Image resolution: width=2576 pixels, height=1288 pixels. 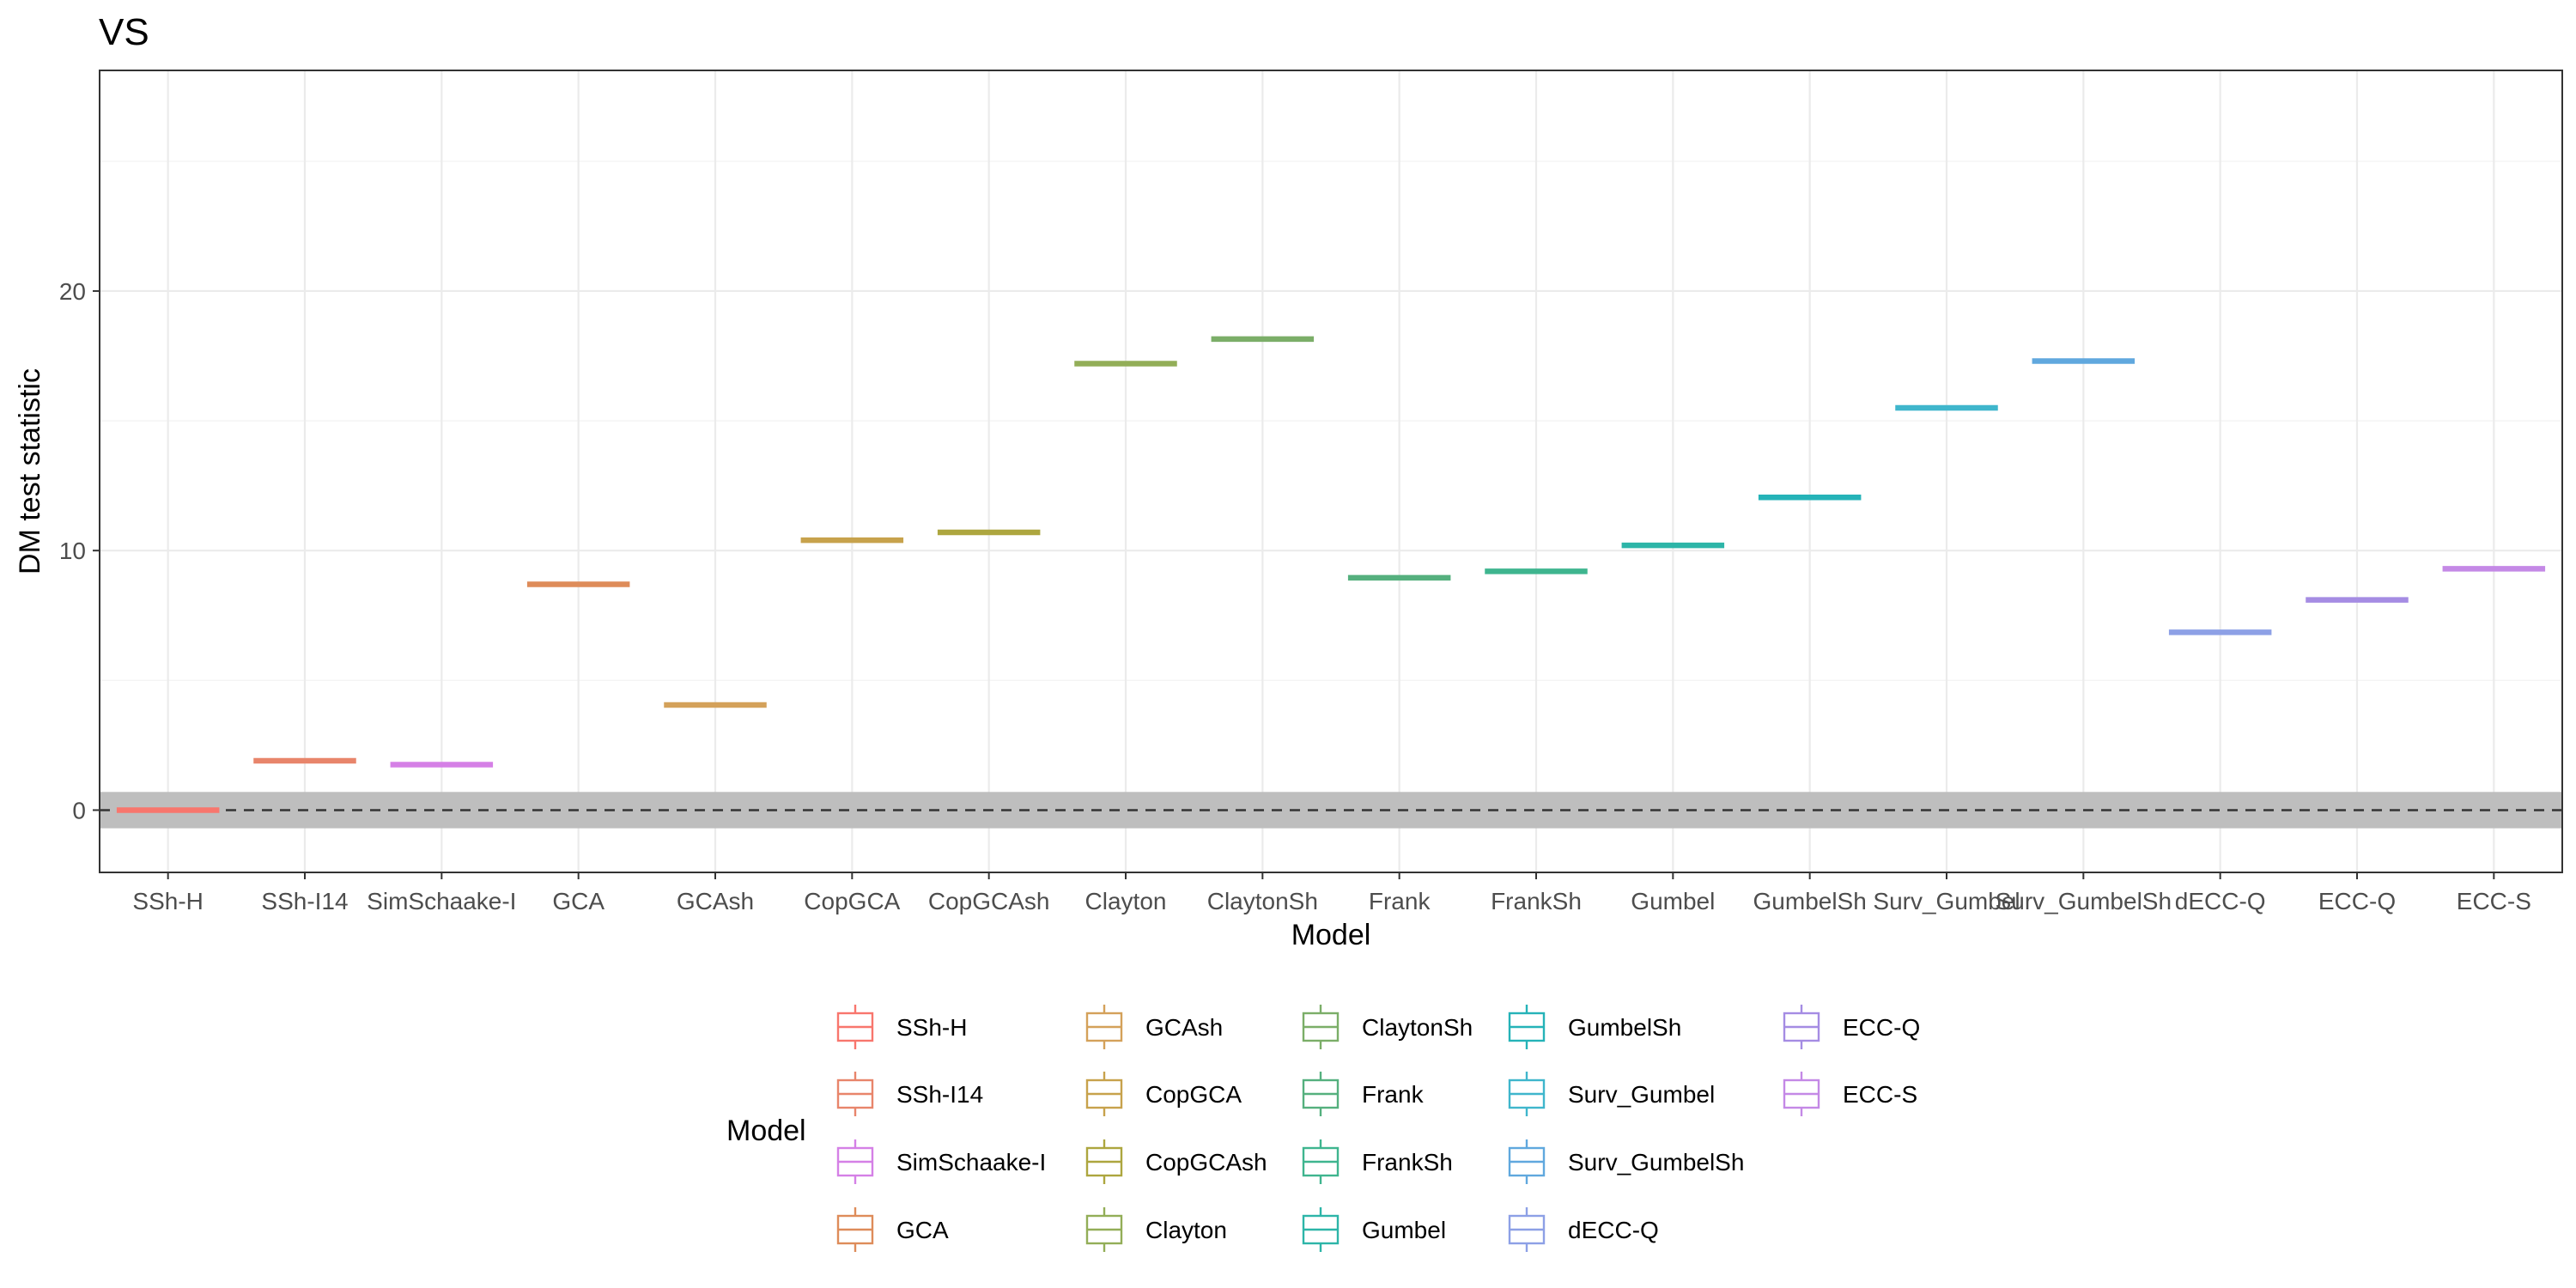 I want to click on x-tick-label-Surv_GumbelSh: Surv_GumbelSh, so click(x=2084, y=901).